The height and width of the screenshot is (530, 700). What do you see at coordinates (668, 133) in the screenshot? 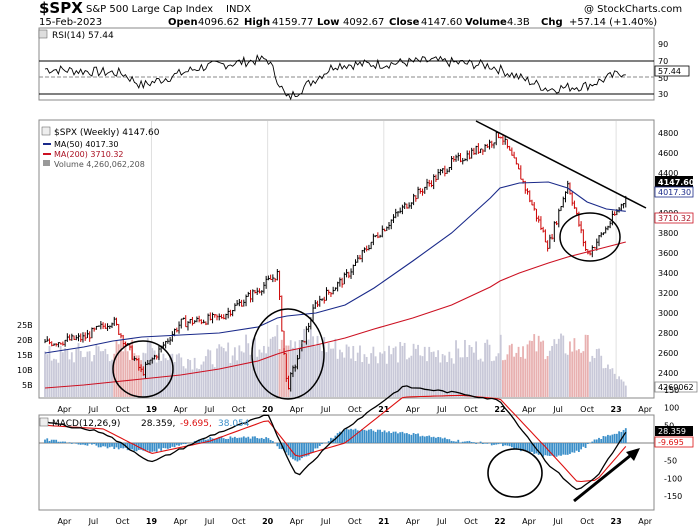
I see `price-tick-label: 4800` at bounding box center [668, 133].